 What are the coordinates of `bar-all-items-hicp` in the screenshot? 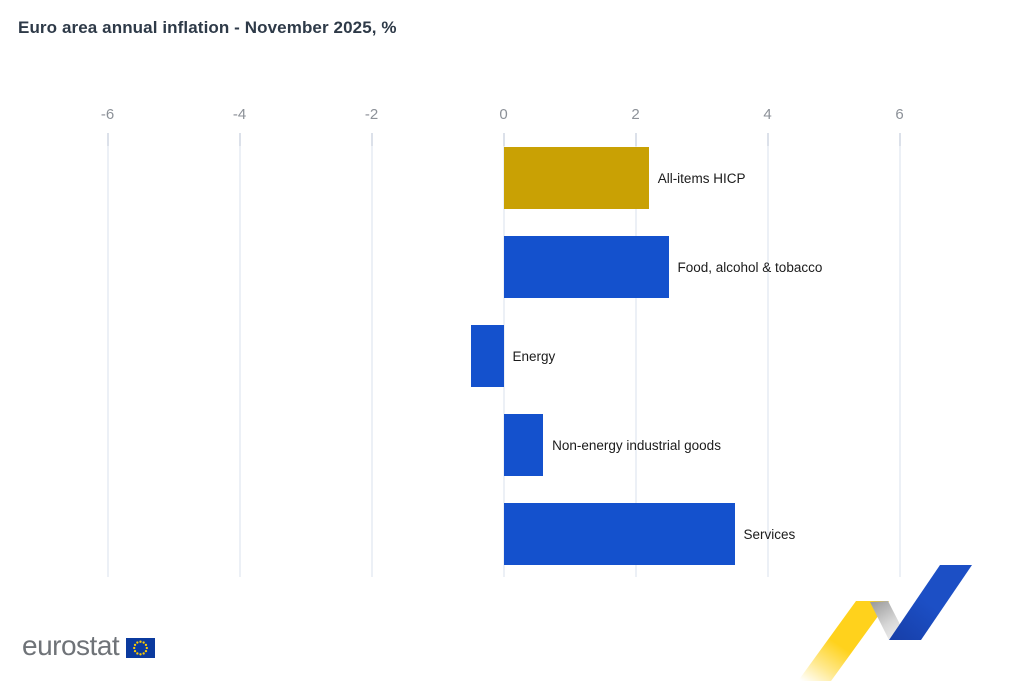 It's located at (576, 178).